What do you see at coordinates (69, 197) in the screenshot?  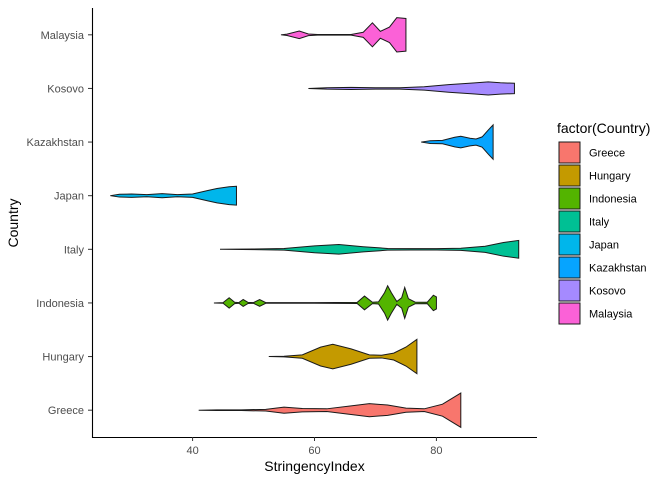 I see `y-tick-label-japan: Japan` at bounding box center [69, 197].